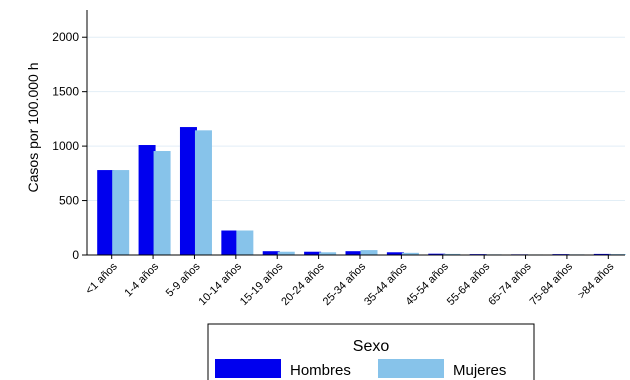 This screenshot has width=630, height=380. What do you see at coordinates (101, 278) in the screenshot?
I see `x-tick-label: <1 años` at bounding box center [101, 278].